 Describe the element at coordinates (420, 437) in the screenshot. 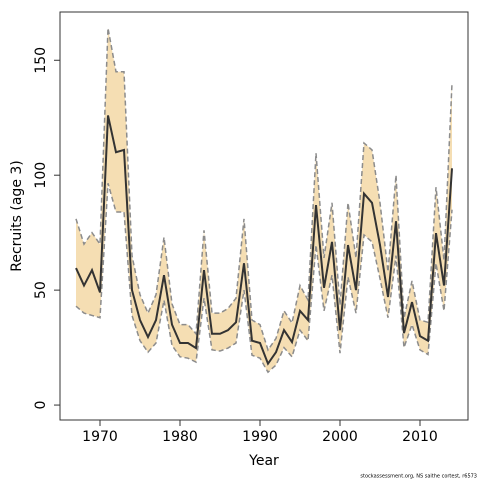

I see `x-tick-label: 2010` at that location.